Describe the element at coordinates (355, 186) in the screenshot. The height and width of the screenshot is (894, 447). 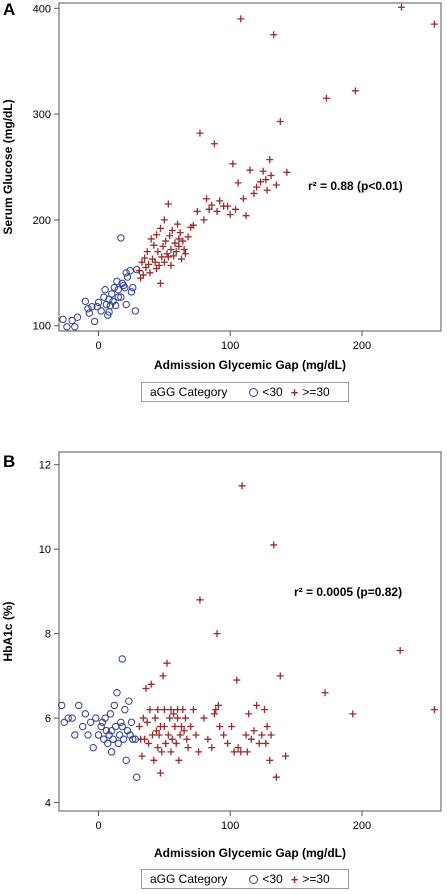
I see `correlation-annotation: r² = 0.88 (p<0.01)` at that location.